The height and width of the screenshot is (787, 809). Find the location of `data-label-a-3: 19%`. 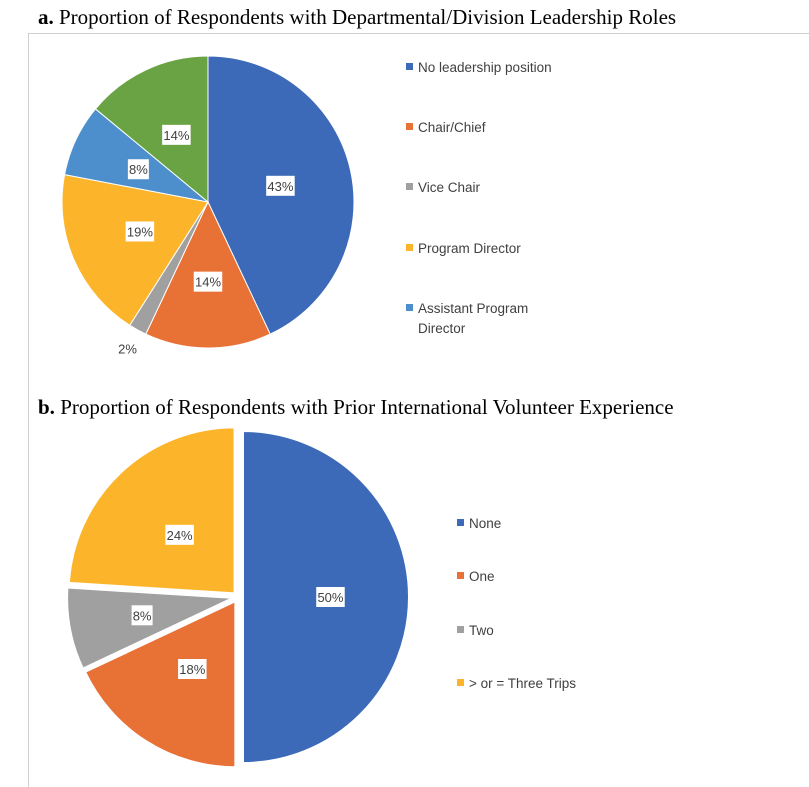

data-label-a-3: 19% is located at coordinates (140, 231).